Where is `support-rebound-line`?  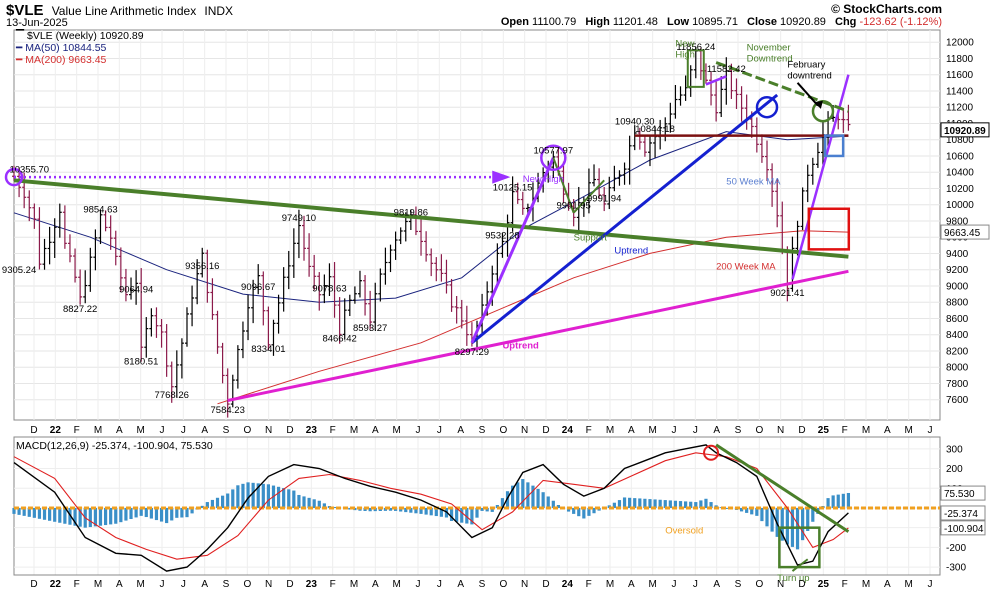 support-rebound-line is located at coordinates (588, 196).